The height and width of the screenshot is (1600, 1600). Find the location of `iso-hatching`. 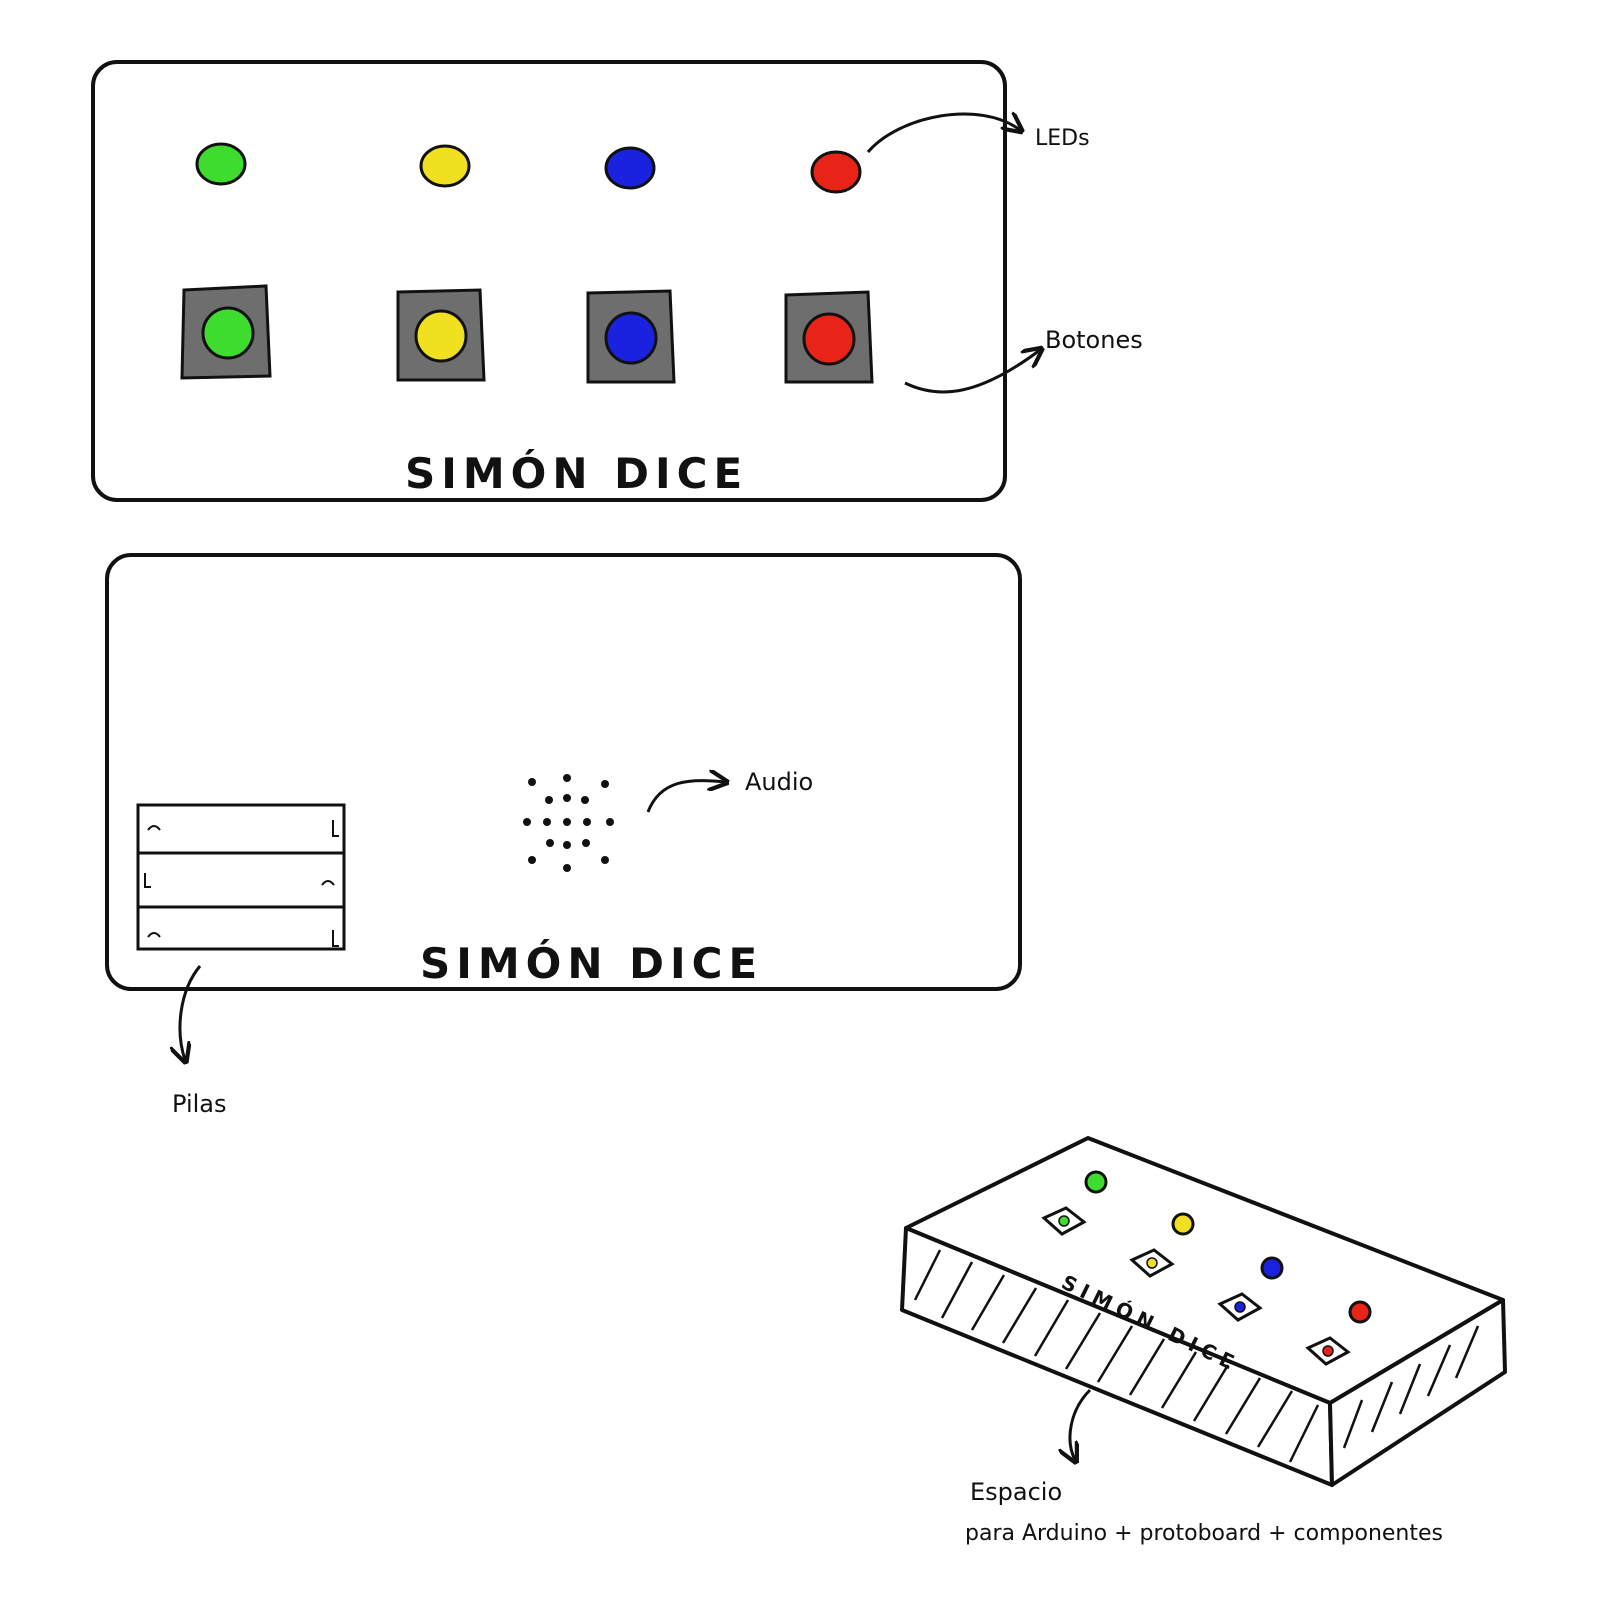

iso-hatching is located at coordinates (1196, 1356).